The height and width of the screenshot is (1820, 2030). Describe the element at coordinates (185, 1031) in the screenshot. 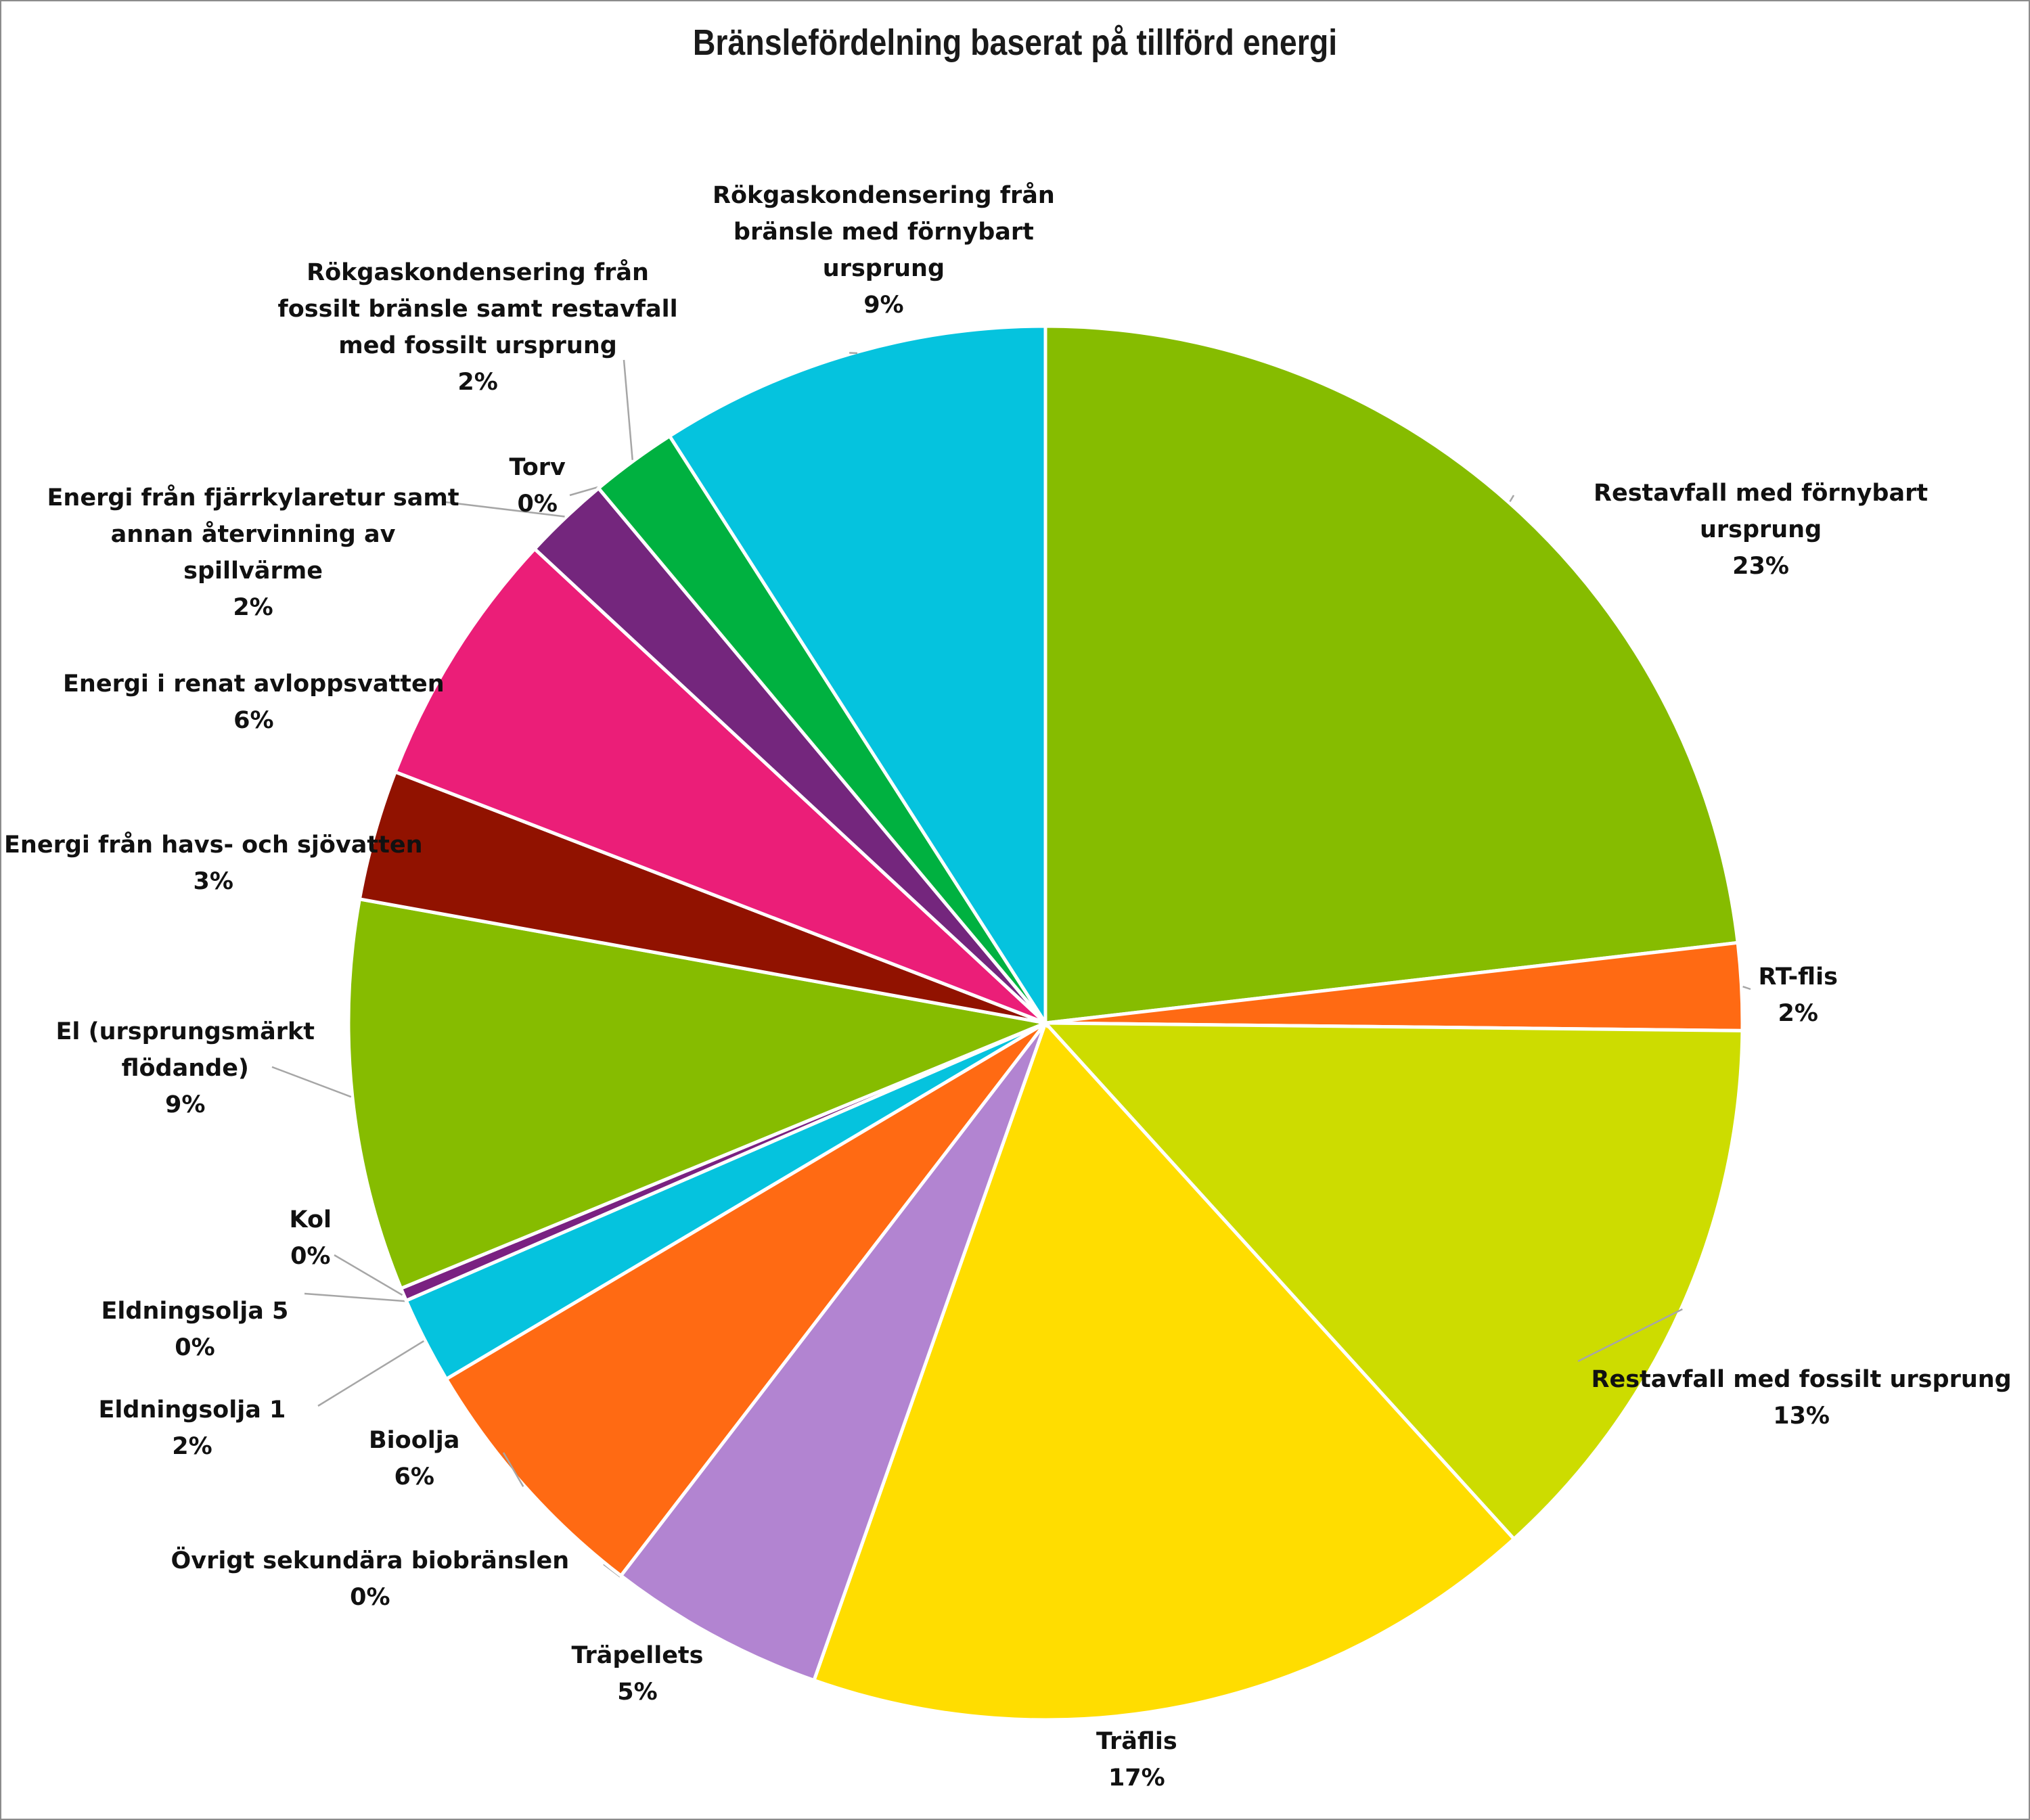

I see `slice-name: El (ursprungsmärkt` at that location.